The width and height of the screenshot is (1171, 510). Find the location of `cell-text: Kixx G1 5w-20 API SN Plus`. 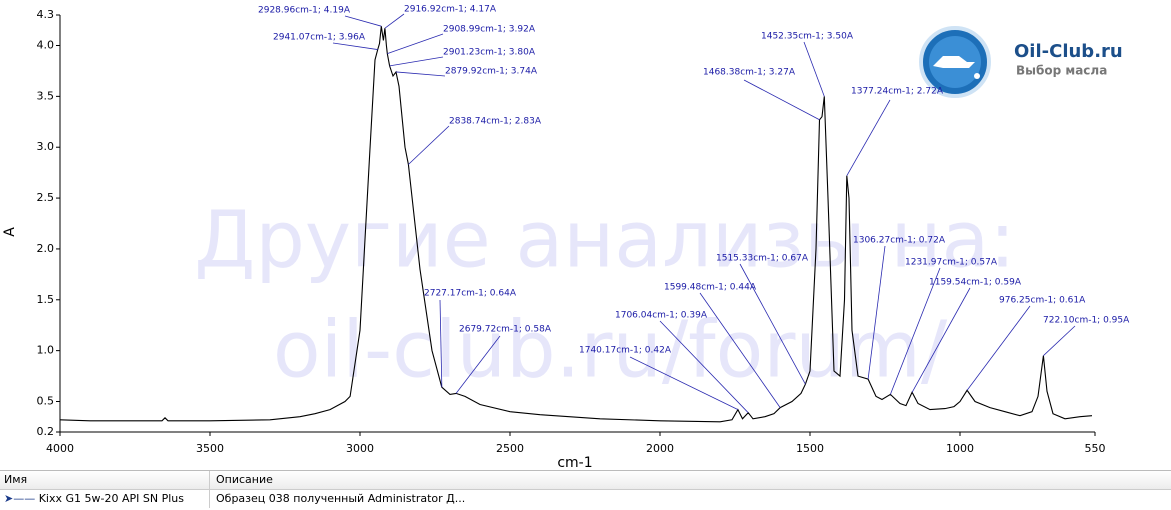

cell-text: Kixx G1 5w-20 API SN Plus is located at coordinates (111, 498).